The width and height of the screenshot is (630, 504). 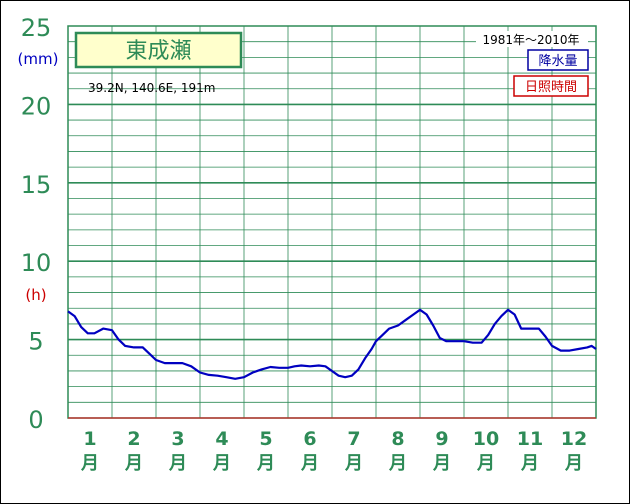 I want to click on month-number: 8, so click(x=397, y=439).